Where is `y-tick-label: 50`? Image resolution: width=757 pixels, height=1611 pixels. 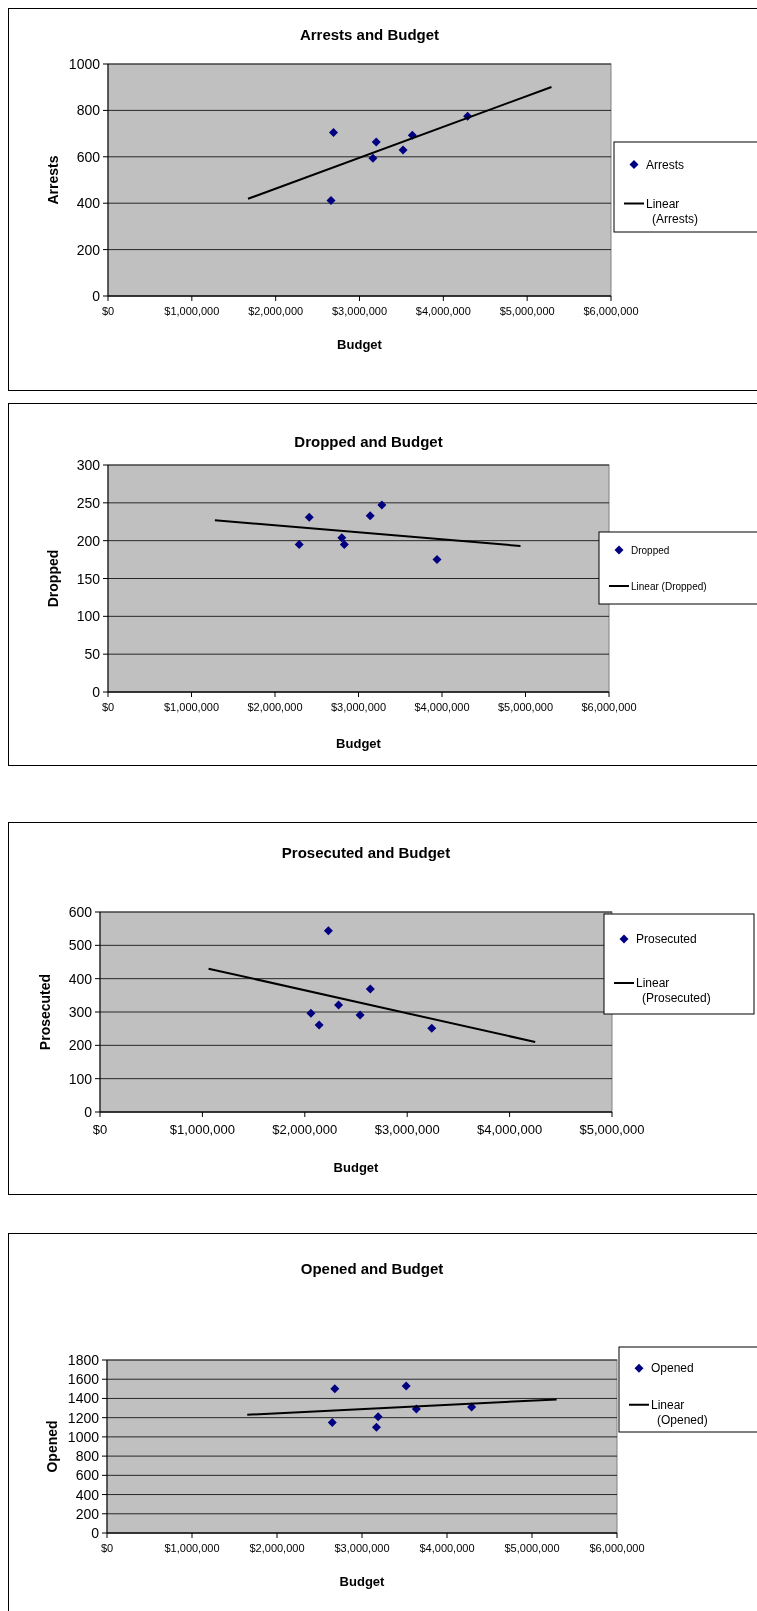
y-tick-label: 50 is located at coordinates (92, 654).